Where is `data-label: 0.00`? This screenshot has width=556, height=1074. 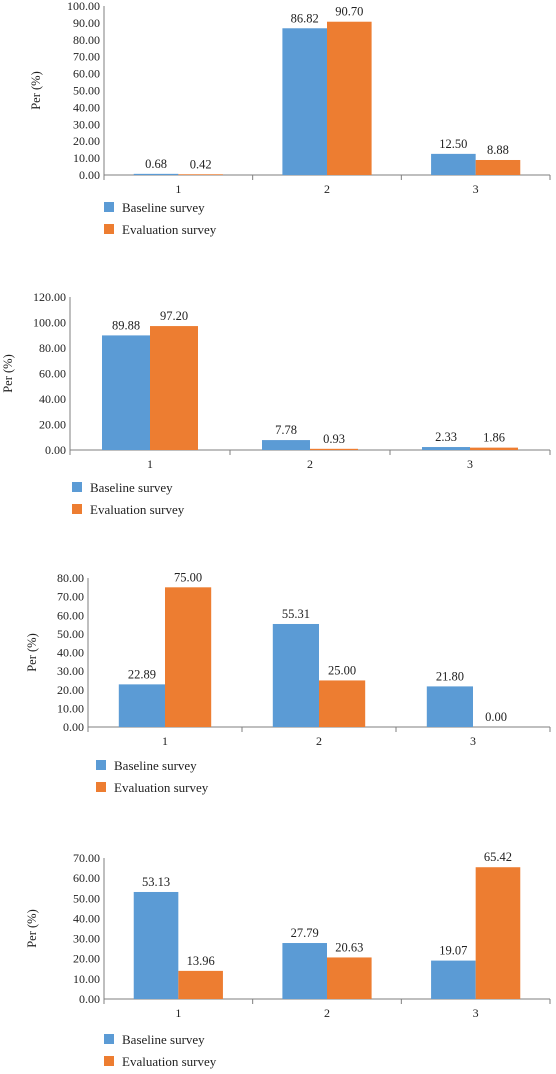
data-label: 0.00 is located at coordinates (496, 717).